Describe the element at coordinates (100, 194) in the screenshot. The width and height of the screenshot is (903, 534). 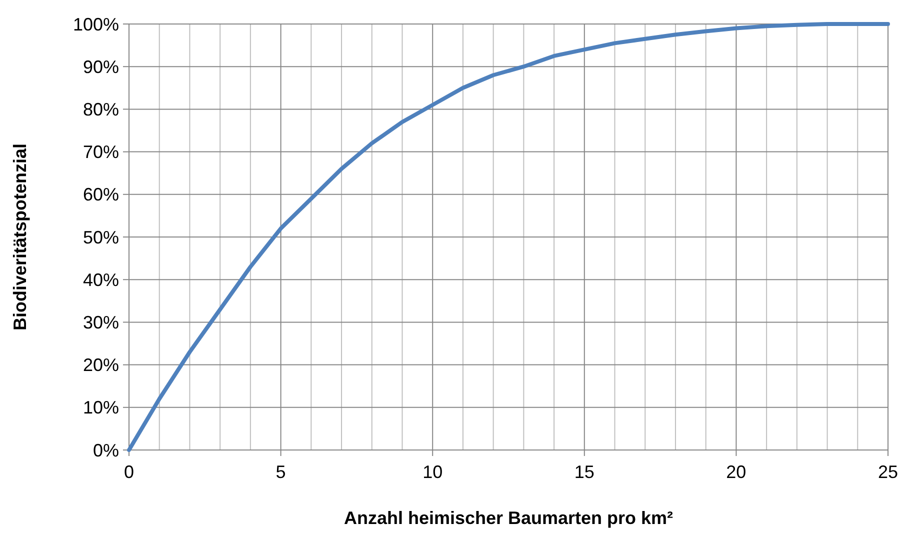
I see `y-tick-label: 60%` at that location.